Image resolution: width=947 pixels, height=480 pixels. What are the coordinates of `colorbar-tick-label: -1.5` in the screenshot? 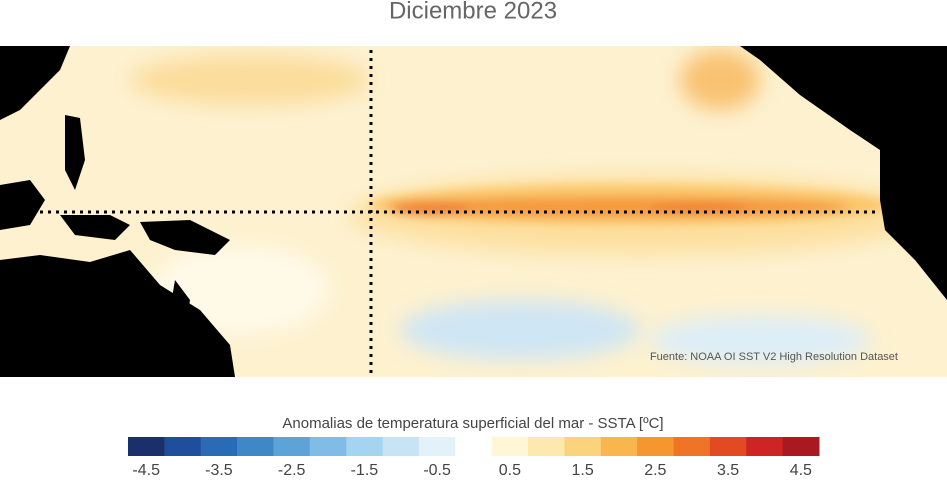 It's located at (365, 470).